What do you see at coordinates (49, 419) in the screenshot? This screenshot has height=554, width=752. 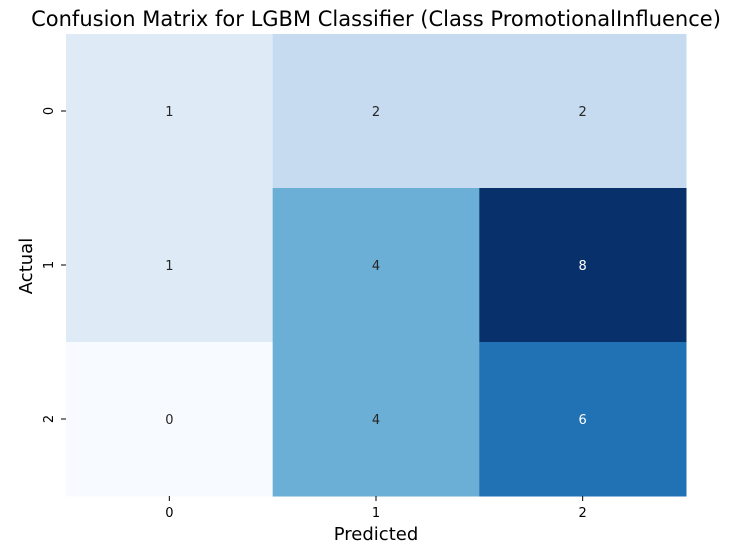 I see `y-tick-label: 2` at bounding box center [49, 419].